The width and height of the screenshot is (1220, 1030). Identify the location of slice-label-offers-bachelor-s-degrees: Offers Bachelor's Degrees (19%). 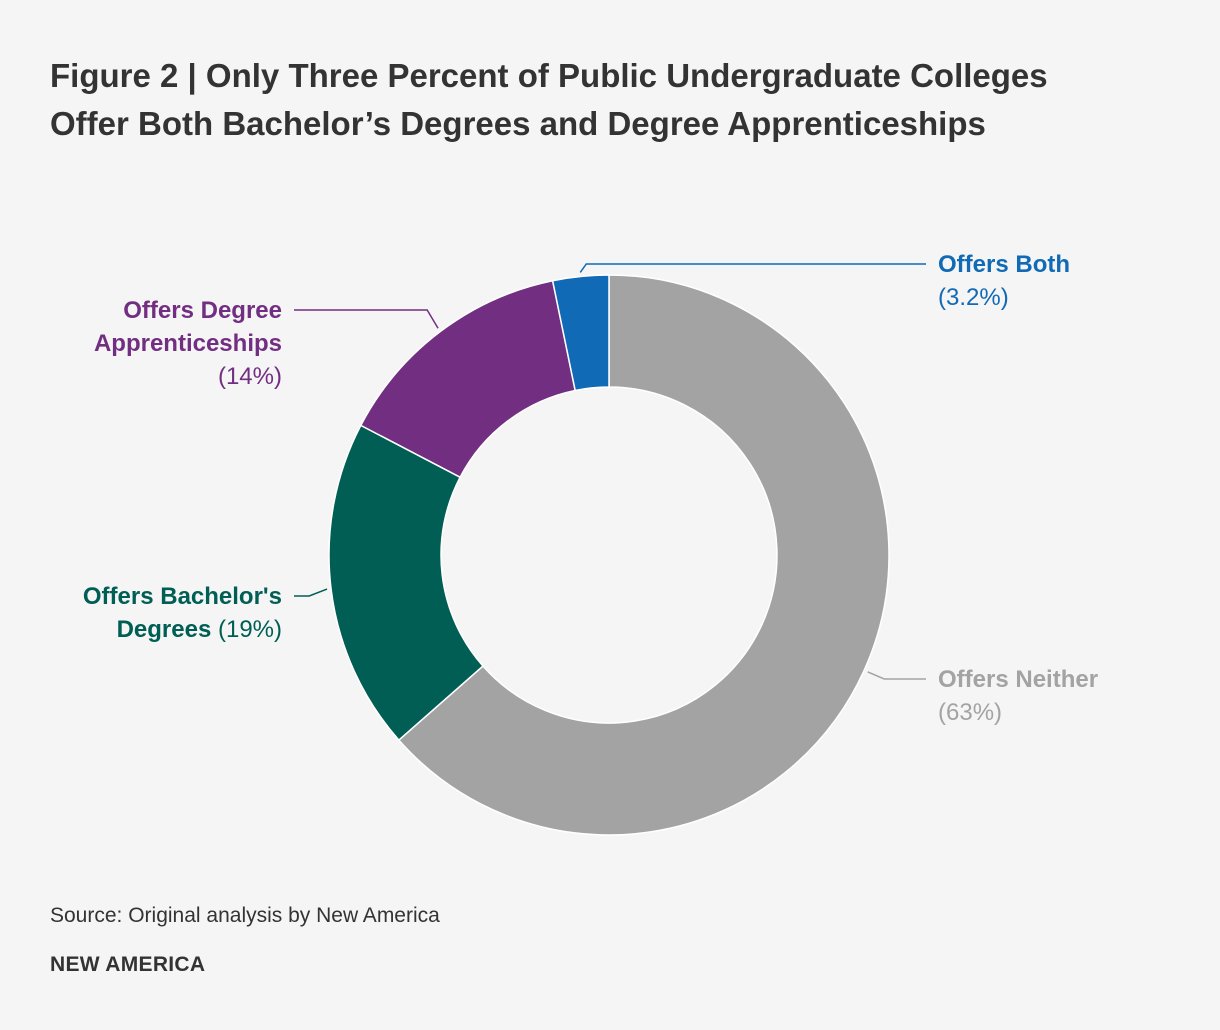
(182, 613).